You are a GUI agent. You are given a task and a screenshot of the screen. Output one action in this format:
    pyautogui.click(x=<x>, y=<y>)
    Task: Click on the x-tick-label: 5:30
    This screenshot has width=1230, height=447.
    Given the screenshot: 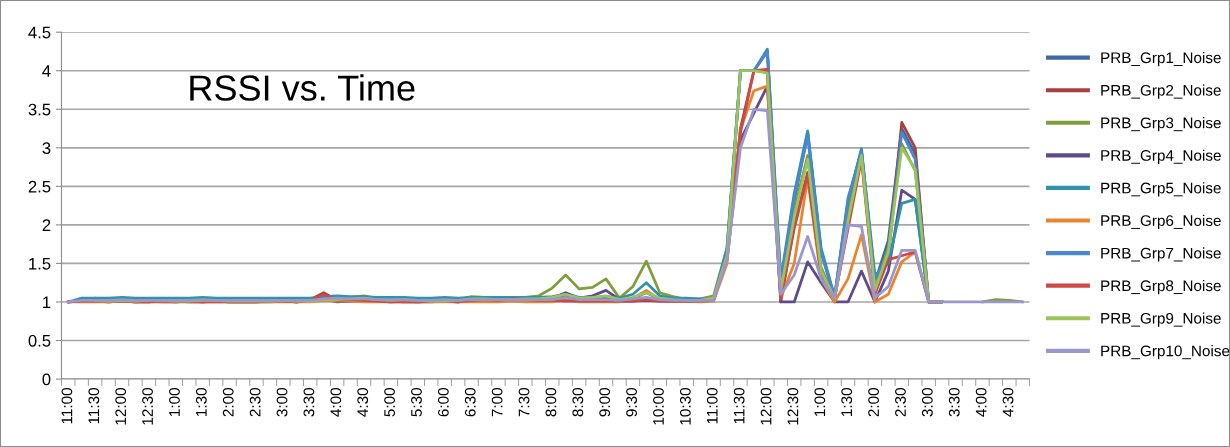 What is the action you would take?
    pyautogui.click(x=416, y=402)
    